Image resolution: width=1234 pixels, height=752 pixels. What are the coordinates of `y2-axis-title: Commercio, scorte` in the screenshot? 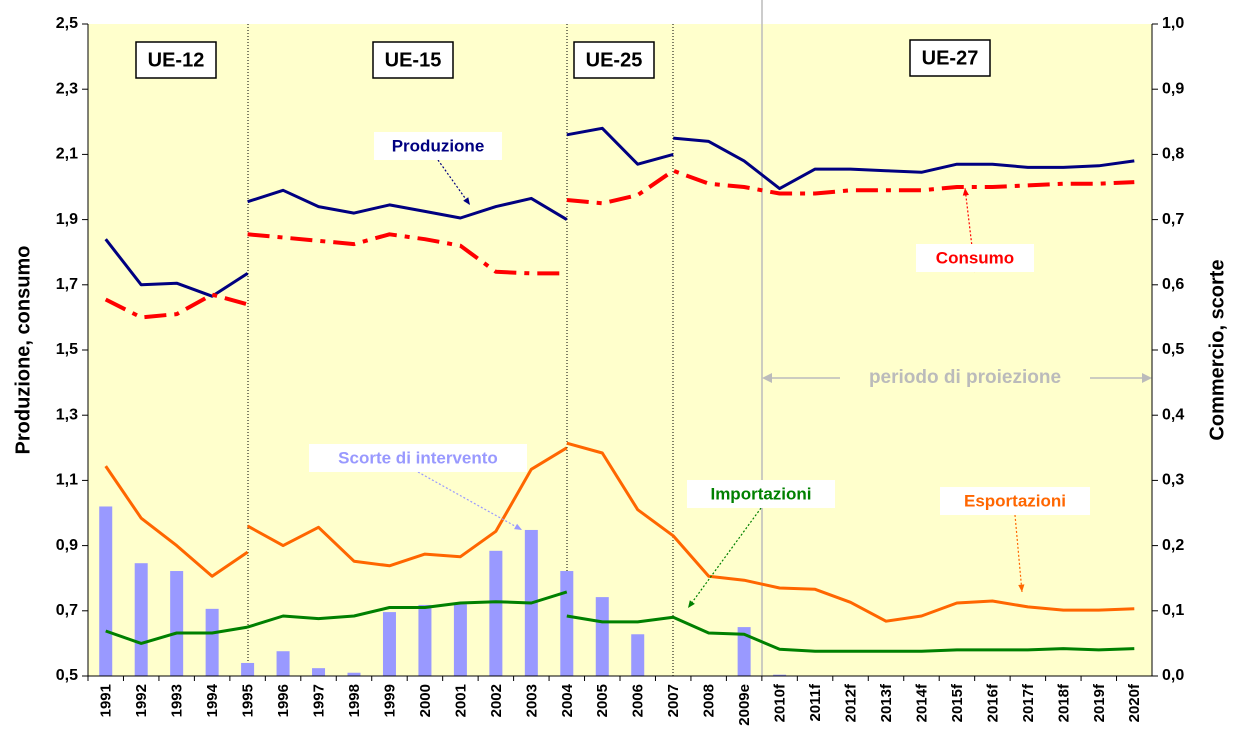 It's located at (1217, 349).